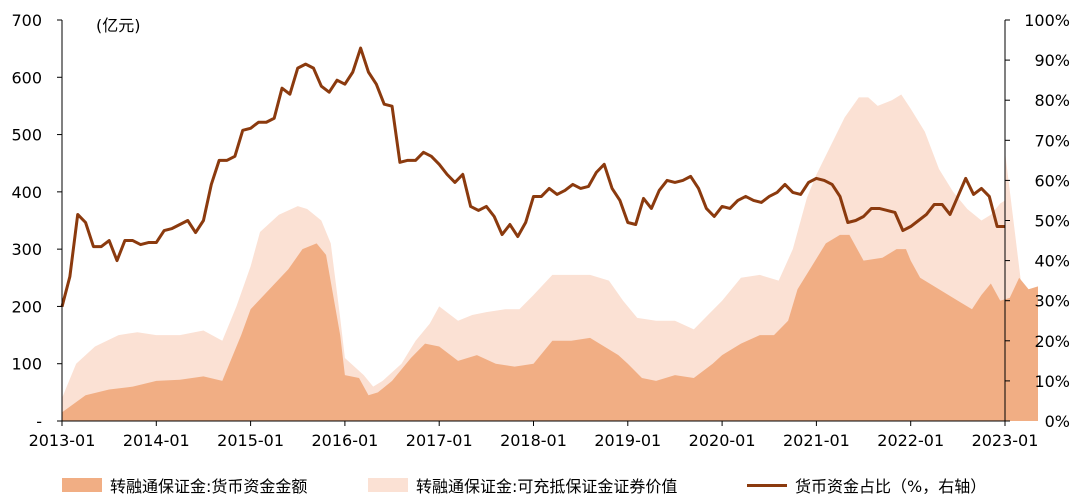  Describe the element at coordinates (82, 485) in the screenshot. I see `legend-swatch-cash` at that location.